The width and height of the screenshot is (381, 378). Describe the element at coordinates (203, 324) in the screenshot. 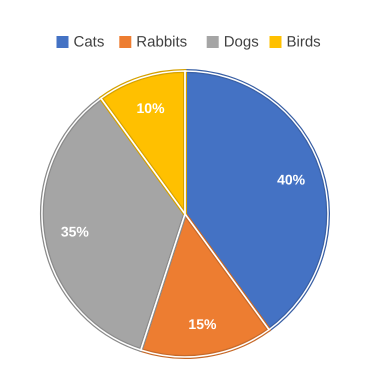

I see `data-label: 15%` at that location.